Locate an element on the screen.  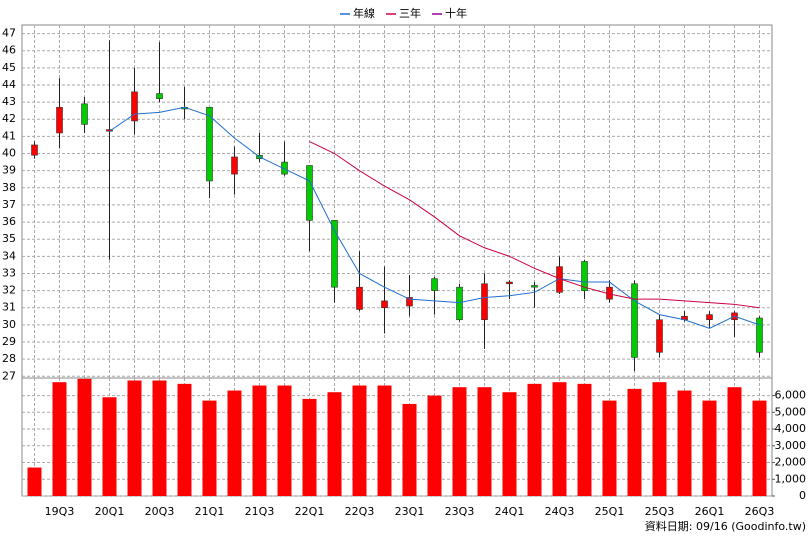
x-tick-label: 20Q1 is located at coordinates (110, 511).